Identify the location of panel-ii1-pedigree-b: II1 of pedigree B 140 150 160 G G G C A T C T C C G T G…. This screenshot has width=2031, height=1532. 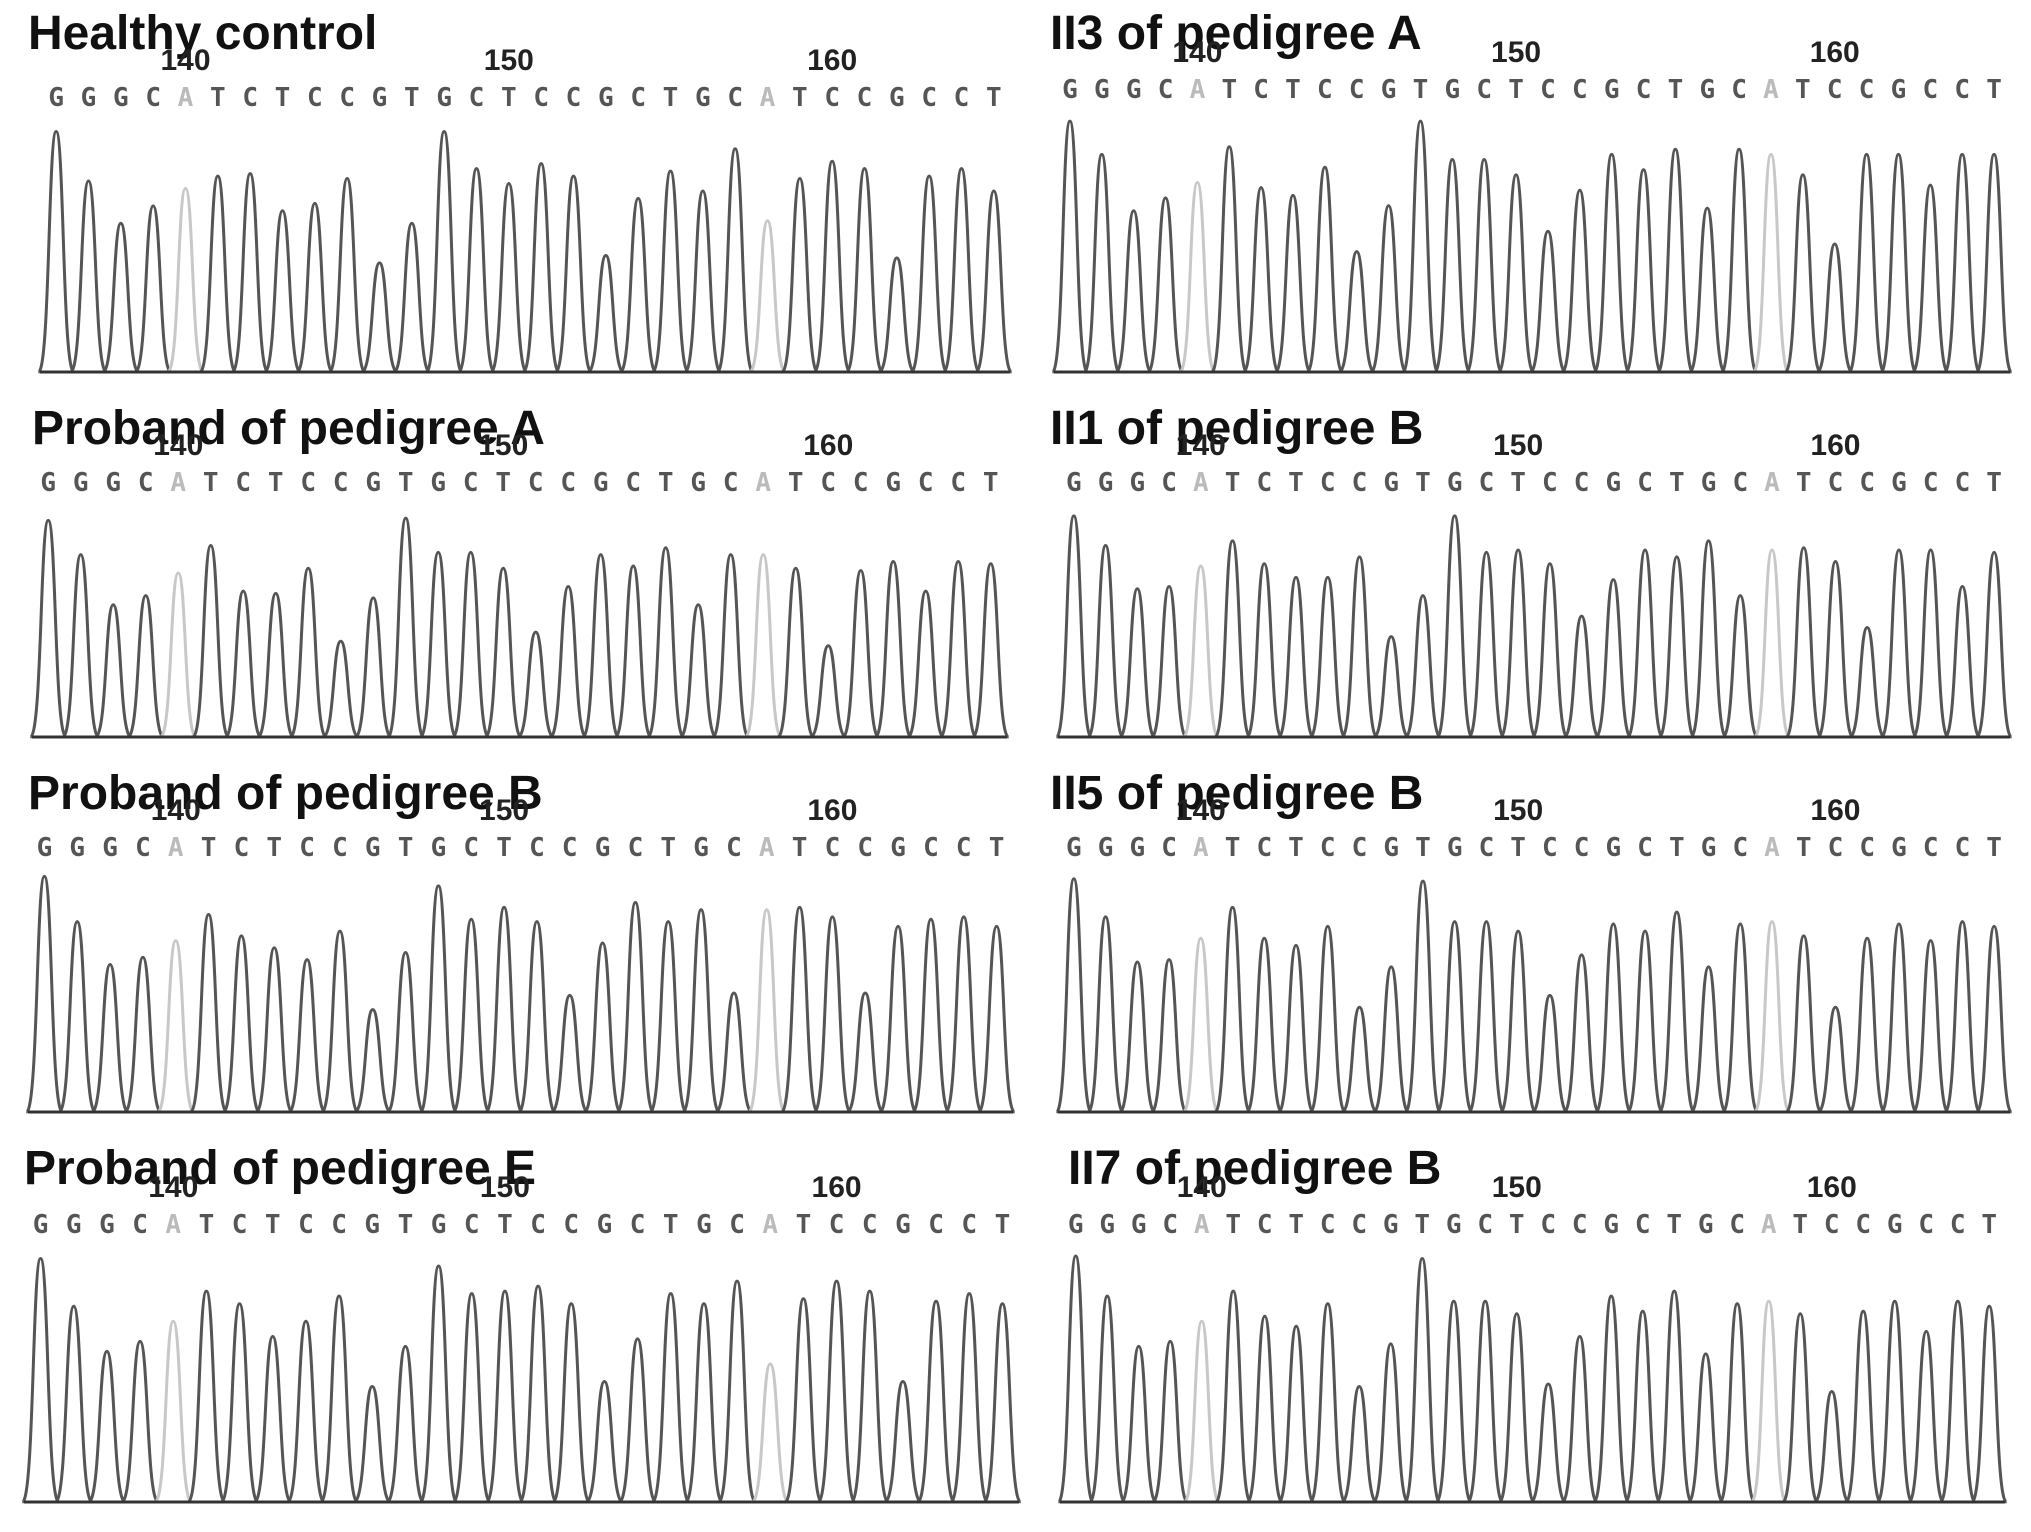
(1532, 577).